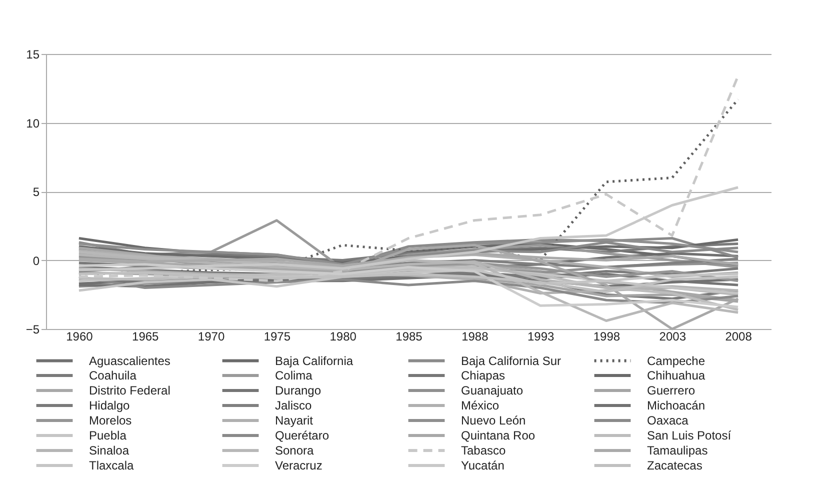  I want to click on x-tick-label: 1998, so click(606, 337).